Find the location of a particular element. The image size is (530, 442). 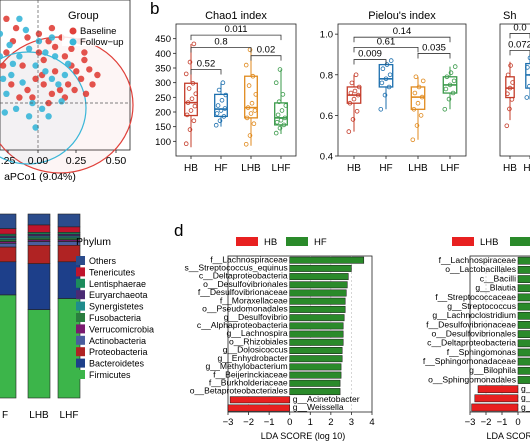

lda1-legend-label: HB is located at coordinates (270, 242).